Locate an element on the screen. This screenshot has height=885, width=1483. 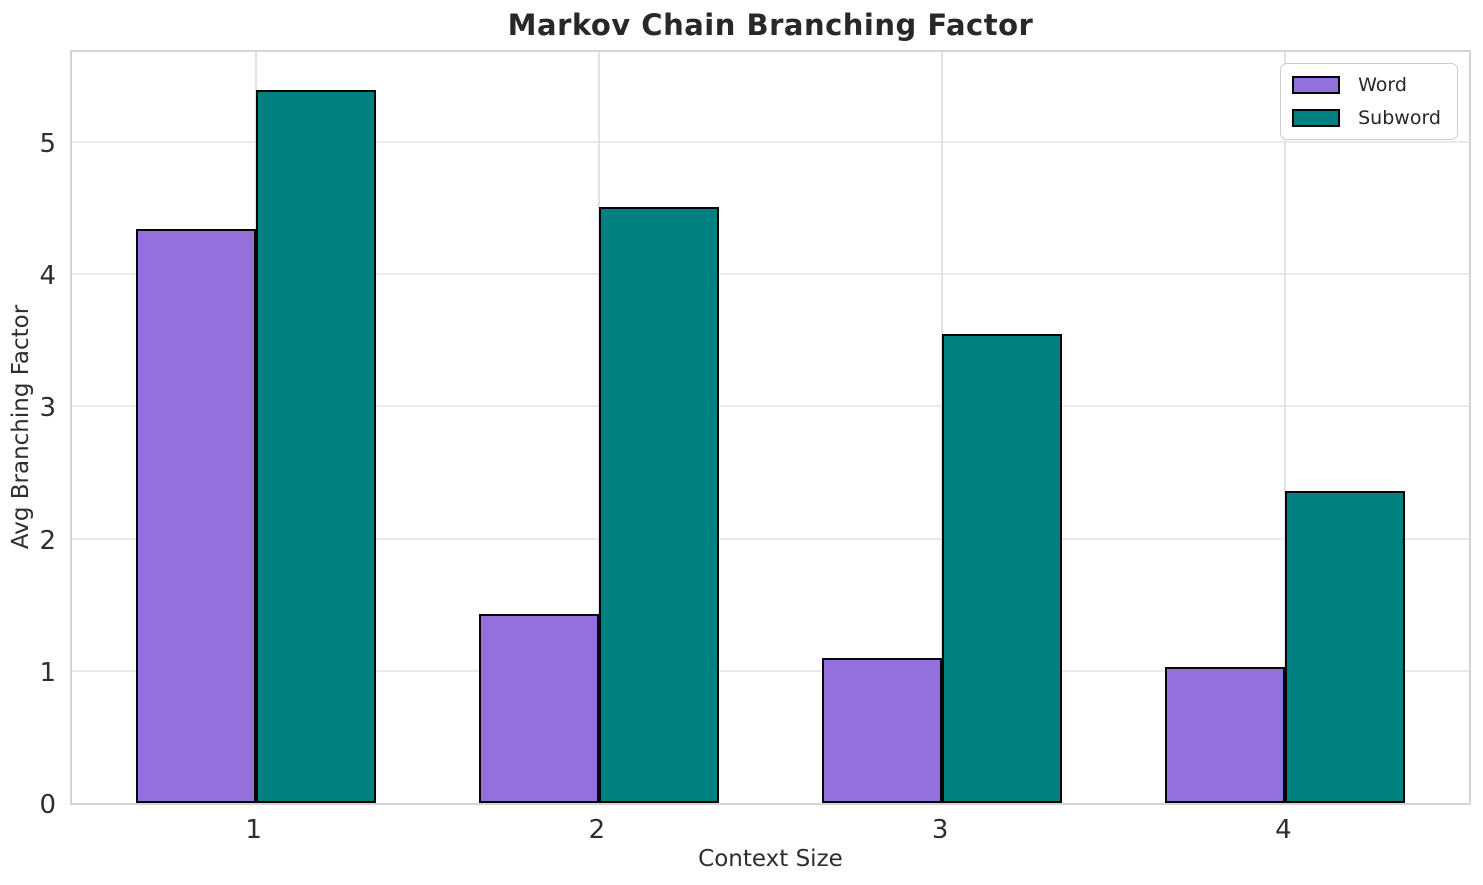
xtick-label-1: 1 is located at coordinates (253, 830).